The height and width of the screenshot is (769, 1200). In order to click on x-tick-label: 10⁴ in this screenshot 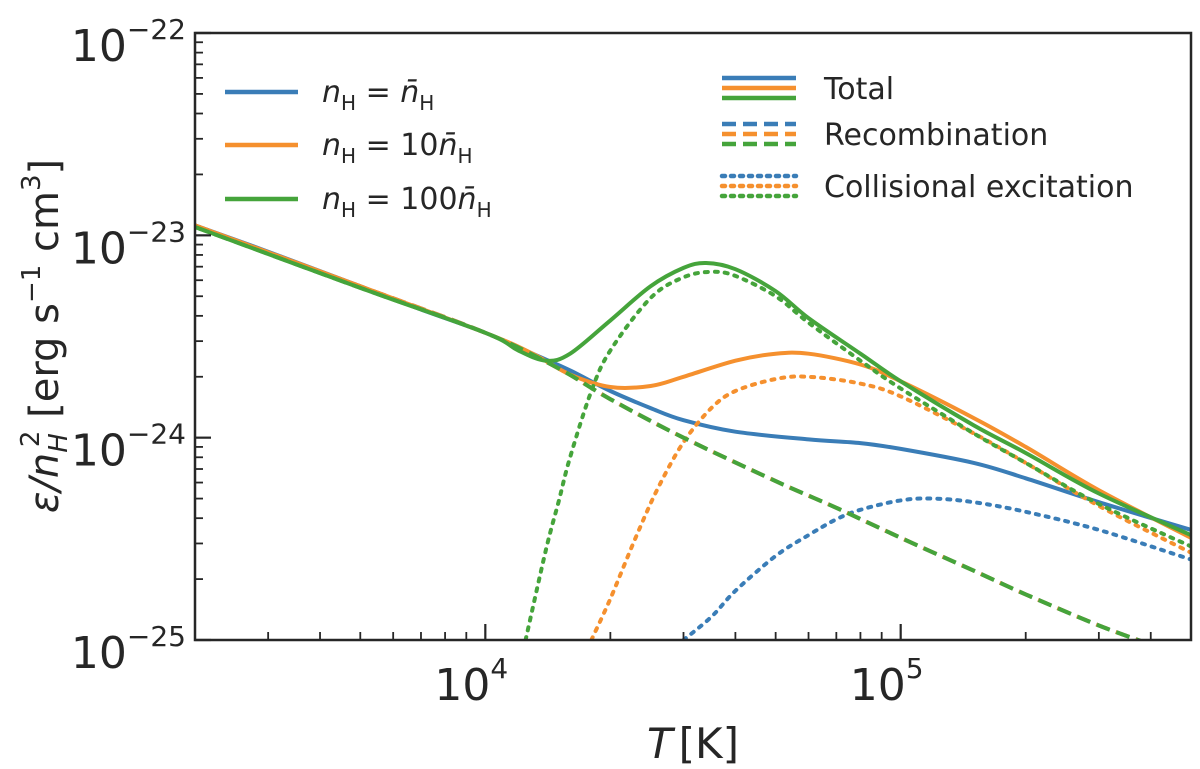, I will do `click(471, 681)`.